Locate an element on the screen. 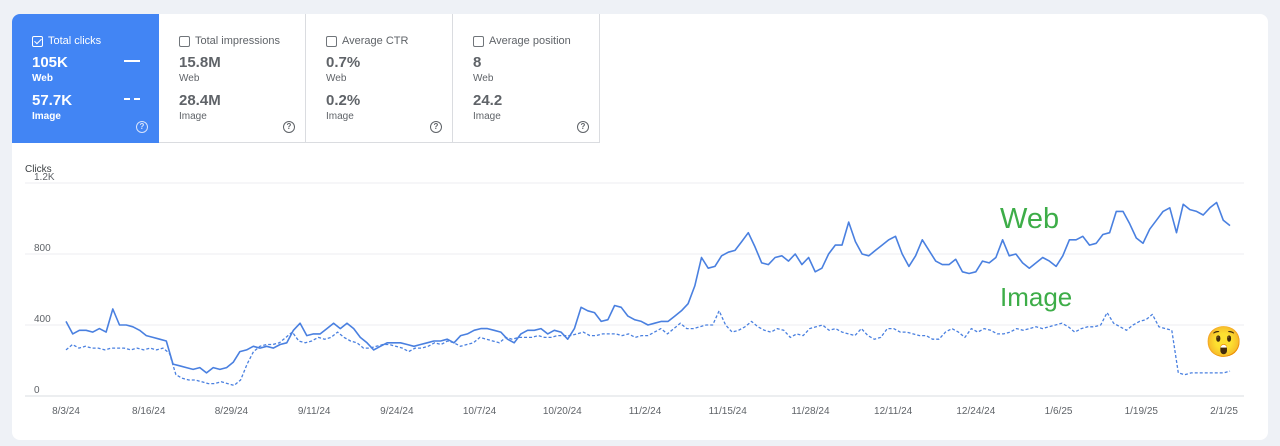 The height and width of the screenshot is (446, 1280). image-value: 57.7K is located at coordinates (52, 100).